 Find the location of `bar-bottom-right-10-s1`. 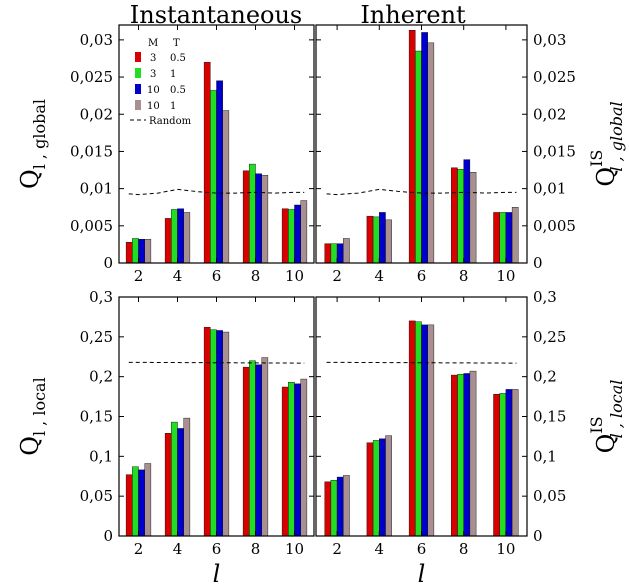

bar-bottom-right-10-s1 is located at coordinates (496, 465).